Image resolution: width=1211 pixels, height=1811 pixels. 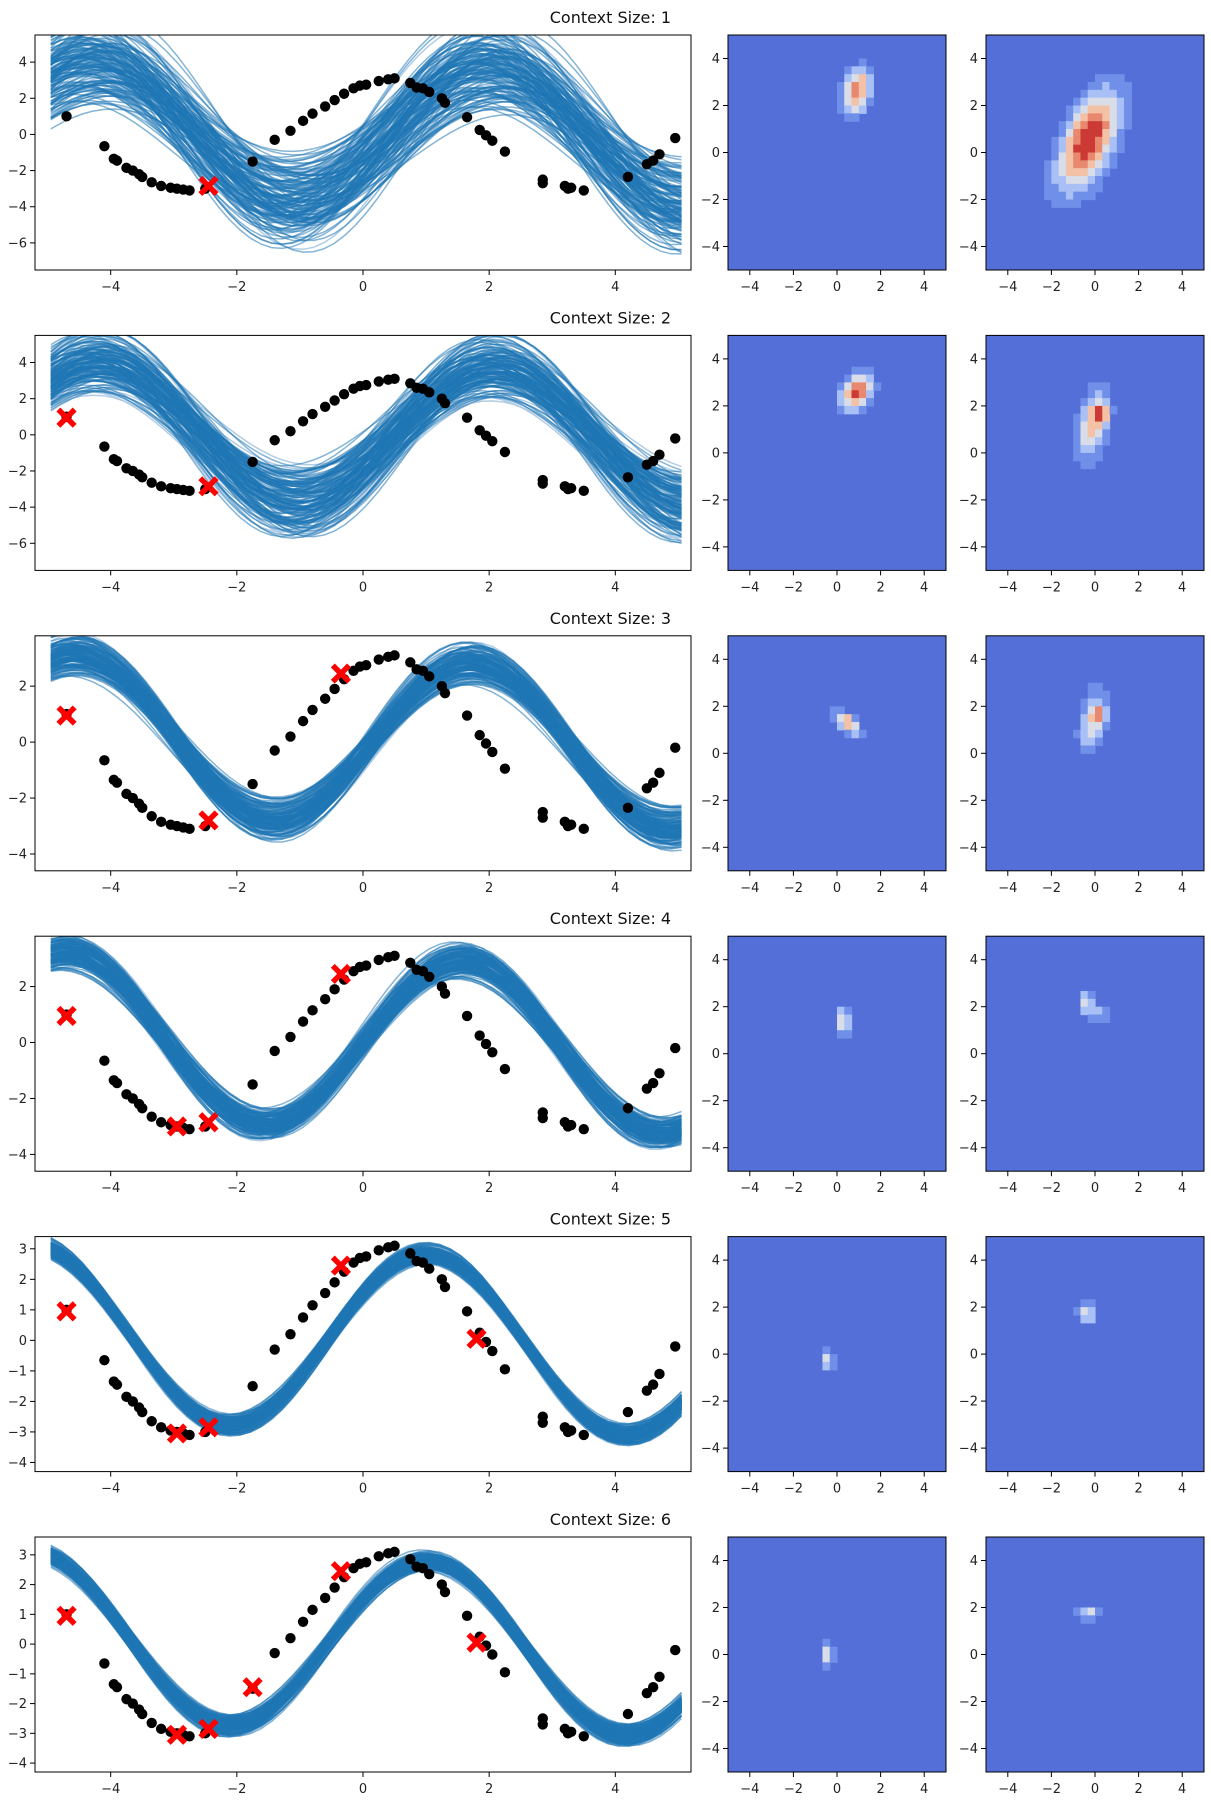 I want to click on samples-panel: −4 −2 0 2 4 −4 −3 −2 −1 0 1 2 3 Context Size: 5, so click(x=350, y=1353).